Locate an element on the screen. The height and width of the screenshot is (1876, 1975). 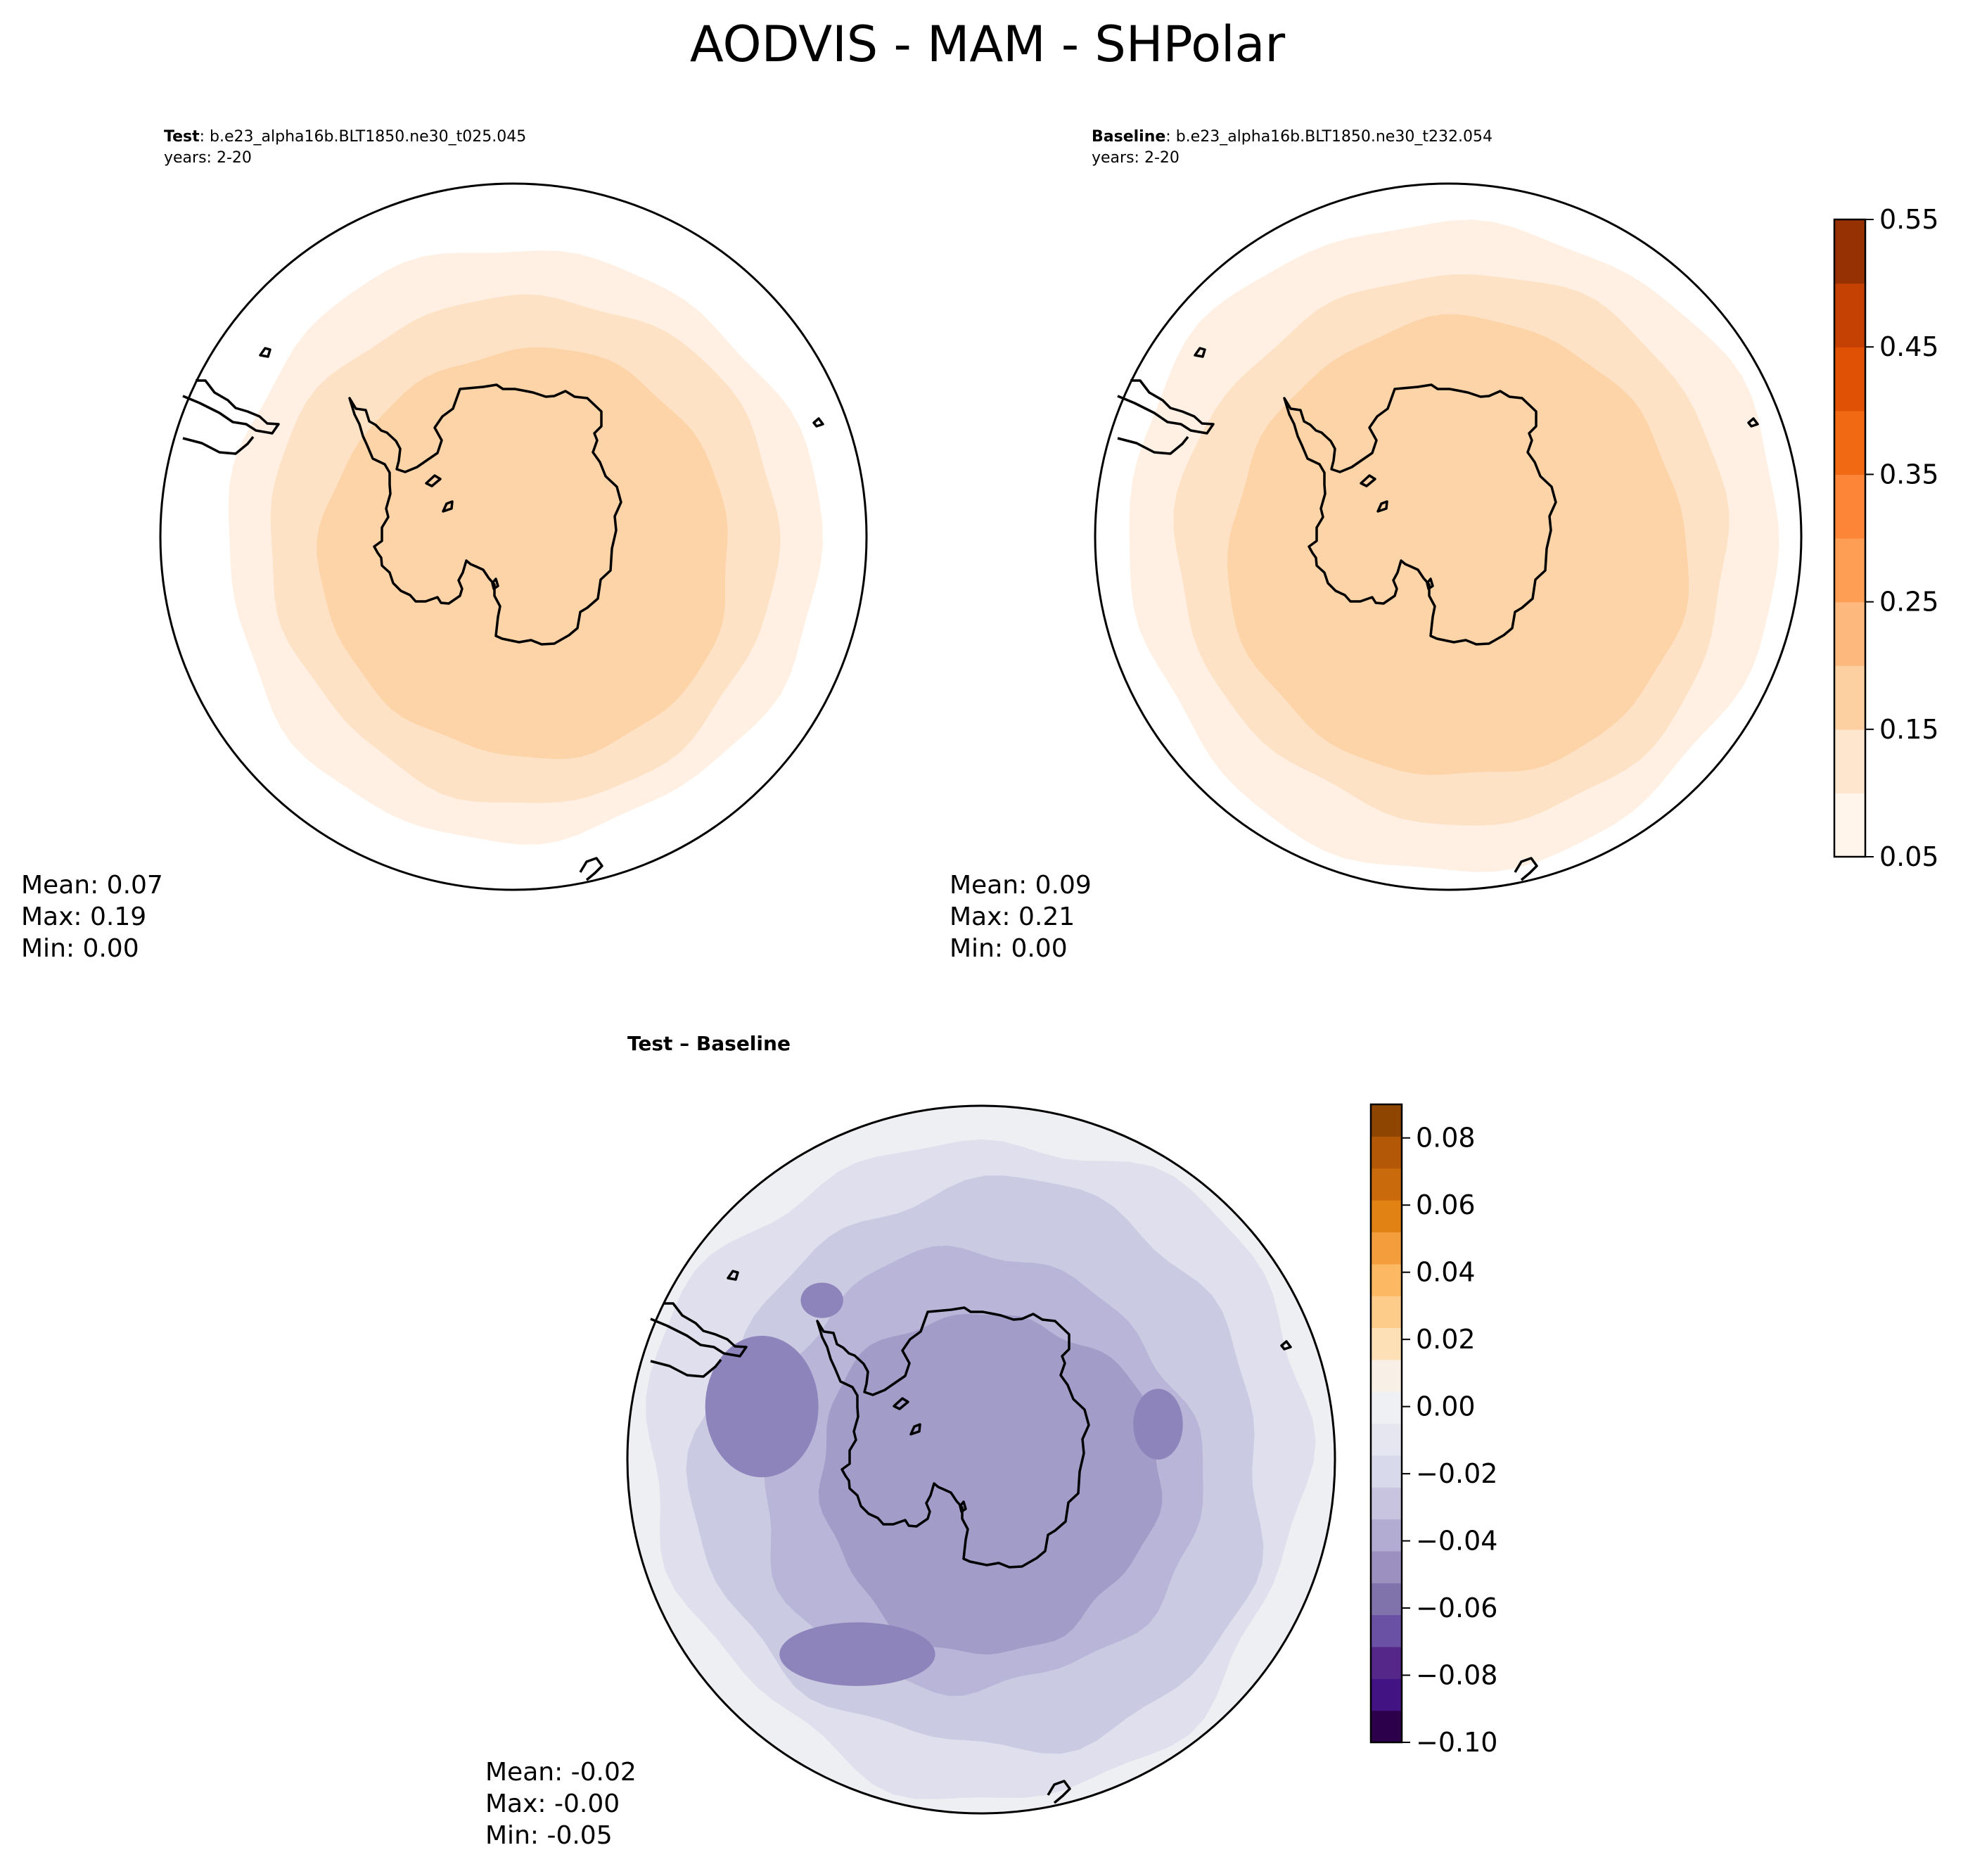
colorbar-tick-label: −0.04 is located at coordinates (1456, 1541).